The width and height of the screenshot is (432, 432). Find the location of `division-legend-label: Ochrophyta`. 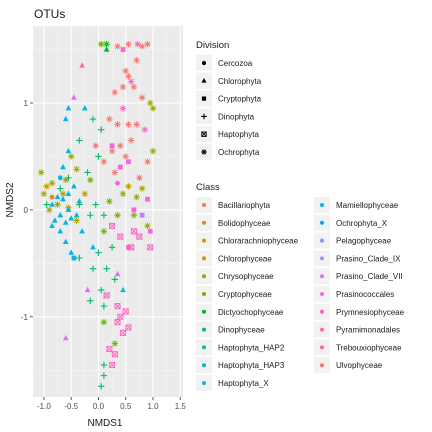

division-legend-label: Ochrophyta is located at coordinates (239, 152).